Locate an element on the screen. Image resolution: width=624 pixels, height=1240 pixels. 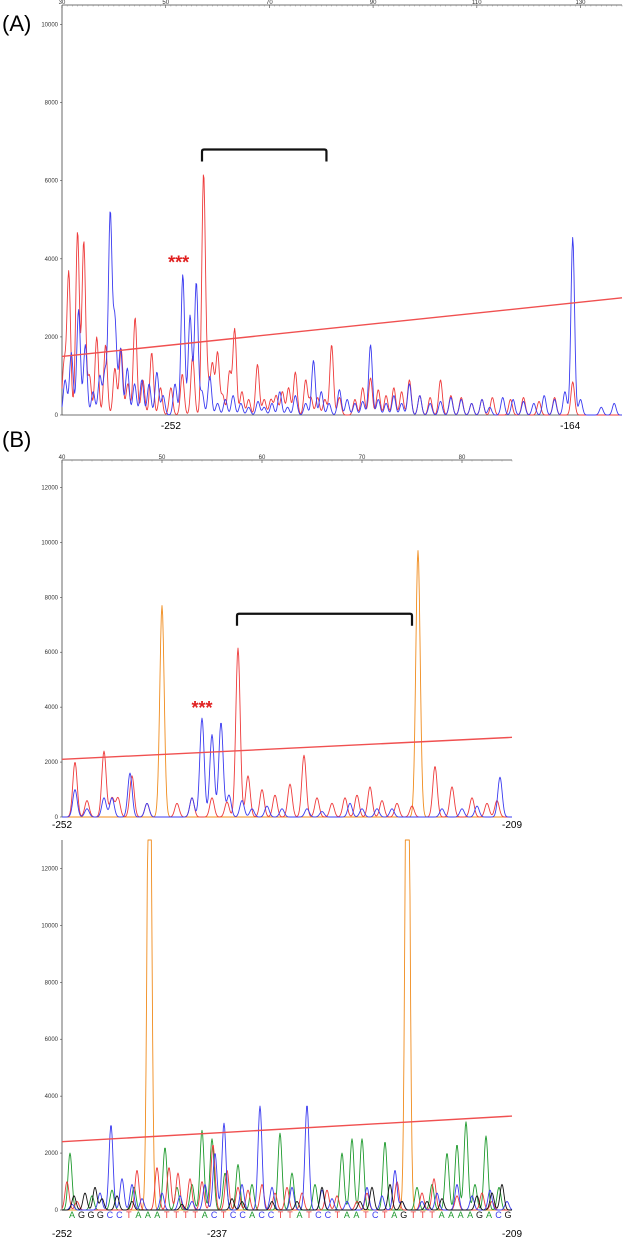
trace-black is located at coordinates (287, 1197).